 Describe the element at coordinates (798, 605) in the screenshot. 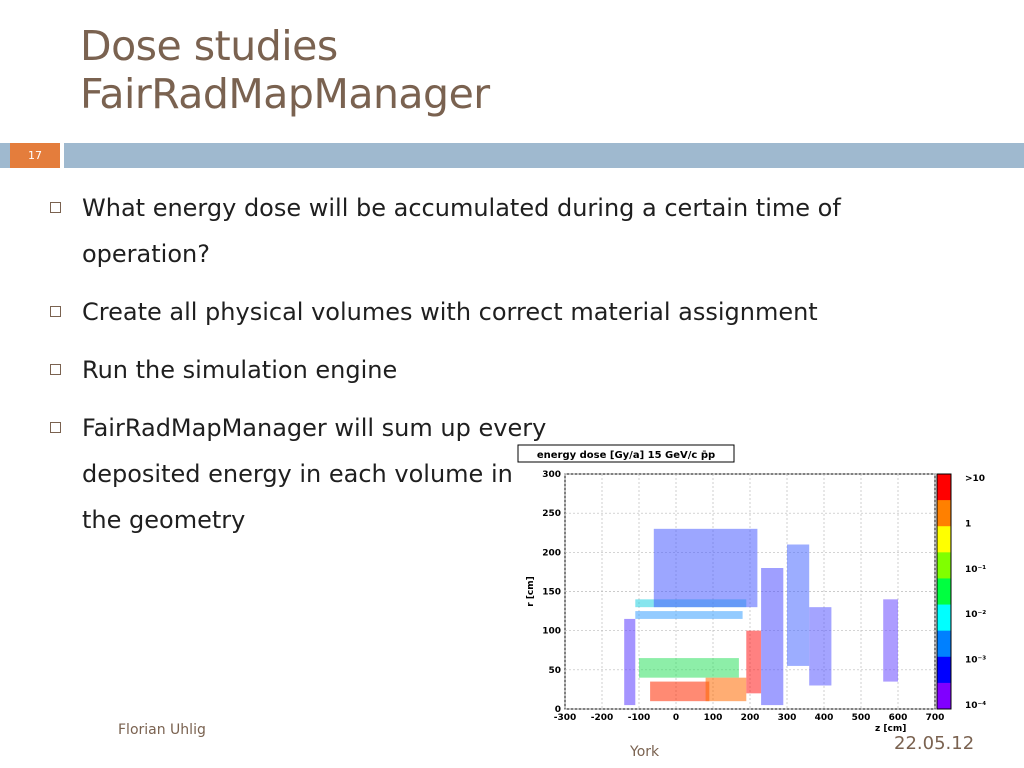

I see `muon-filter-shape` at that location.